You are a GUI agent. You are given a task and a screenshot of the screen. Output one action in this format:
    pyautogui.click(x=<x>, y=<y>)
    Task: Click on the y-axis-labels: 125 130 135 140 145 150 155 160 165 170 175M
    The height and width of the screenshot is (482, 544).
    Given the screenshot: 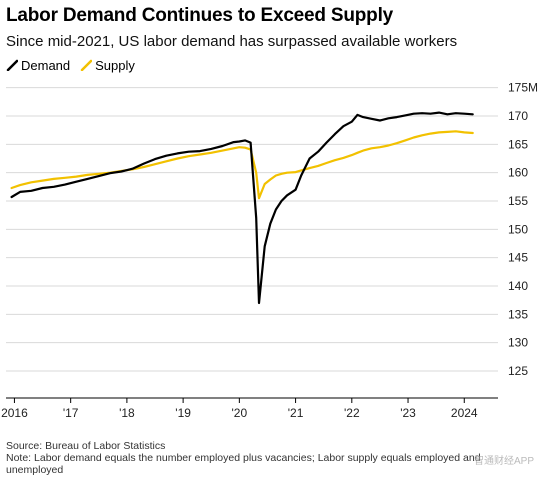 What is the action you would take?
    pyautogui.click(x=523, y=229)
    